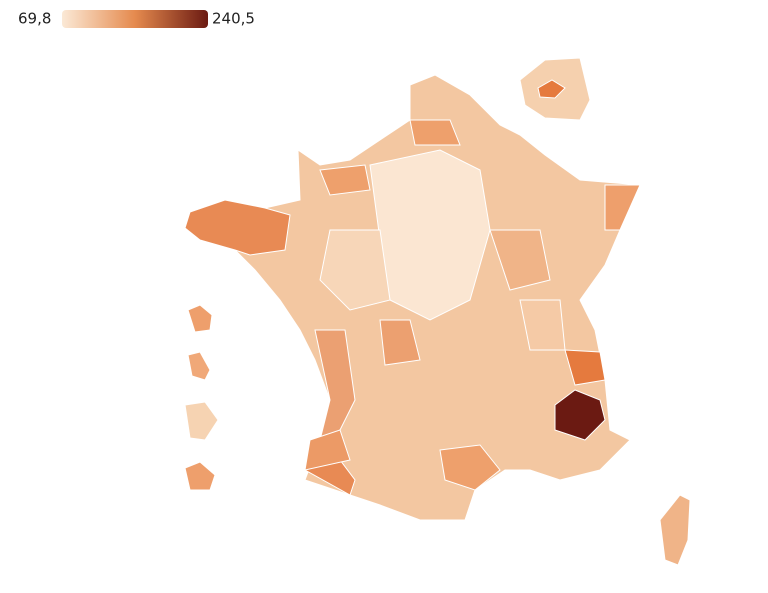  I want to click on paris-inset, so click(555, 89).